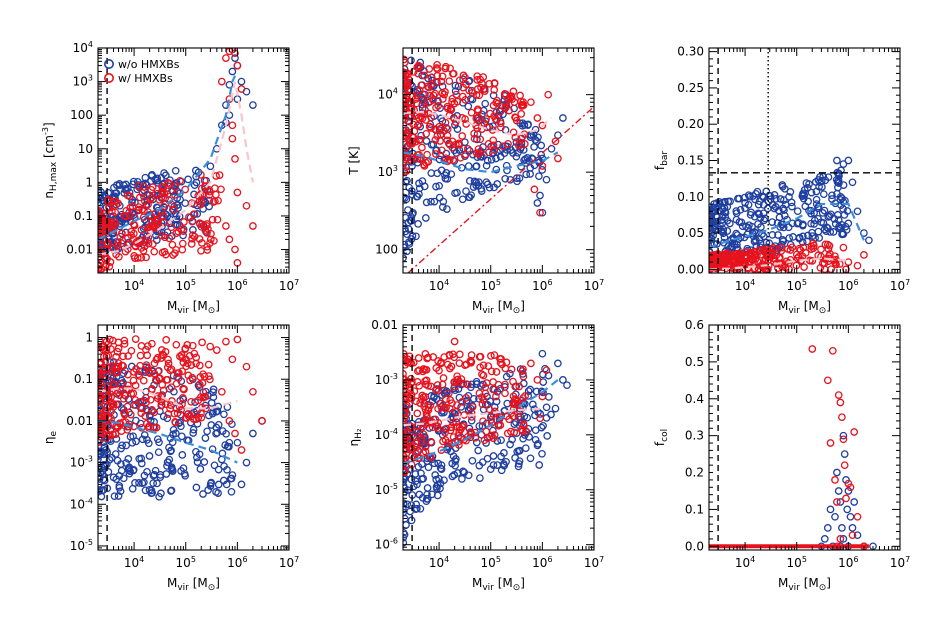 The width and height of the screenshot is (926, 624). I want to click on legend-label: w/o HMXBs, so click(149, 64).